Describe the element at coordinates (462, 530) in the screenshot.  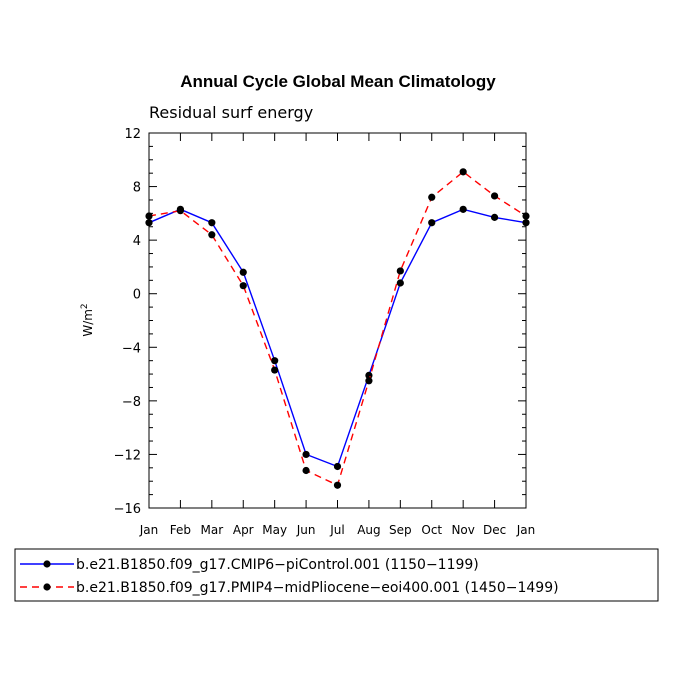
I see `x-tick-label: Nov` at that location.